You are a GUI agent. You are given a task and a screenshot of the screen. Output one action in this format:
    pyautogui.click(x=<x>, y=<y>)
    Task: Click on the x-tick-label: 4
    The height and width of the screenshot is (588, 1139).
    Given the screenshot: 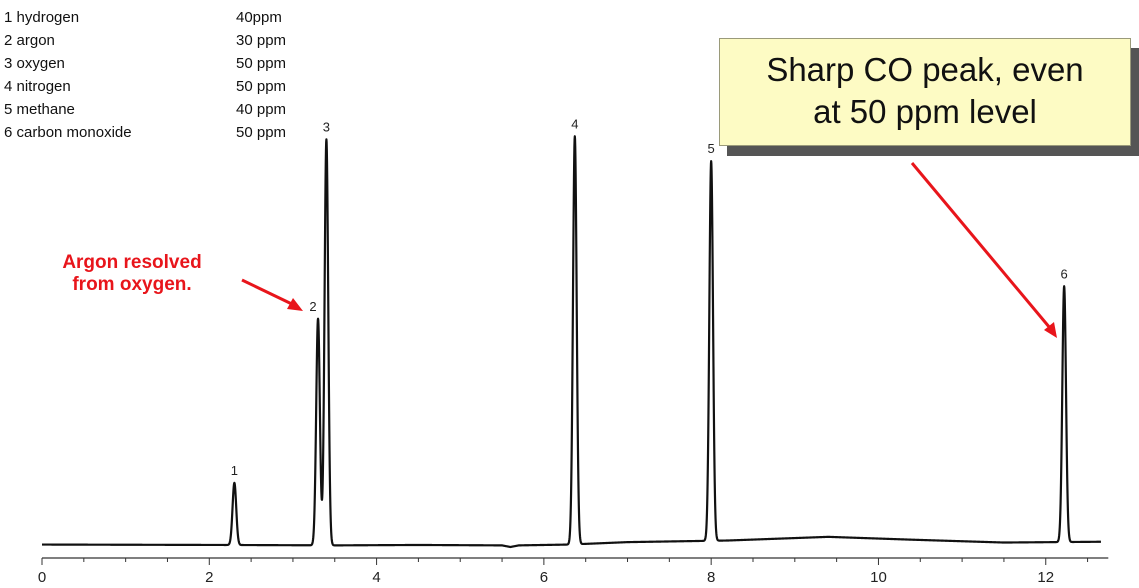 What is the action you would take?
    pyautogui.click(x=376, y=577)
    